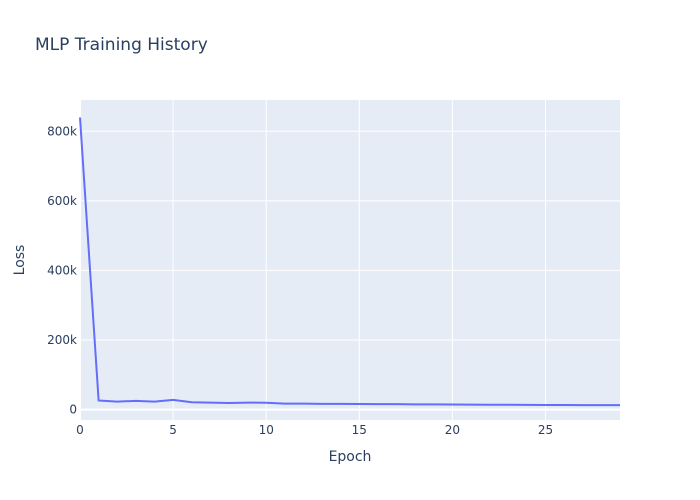 The height and width of the screenshot is (500, 700). Describe the element at coordinates (62, 201) in the screenshot. I see `y-tick-label: 600k` at that location.